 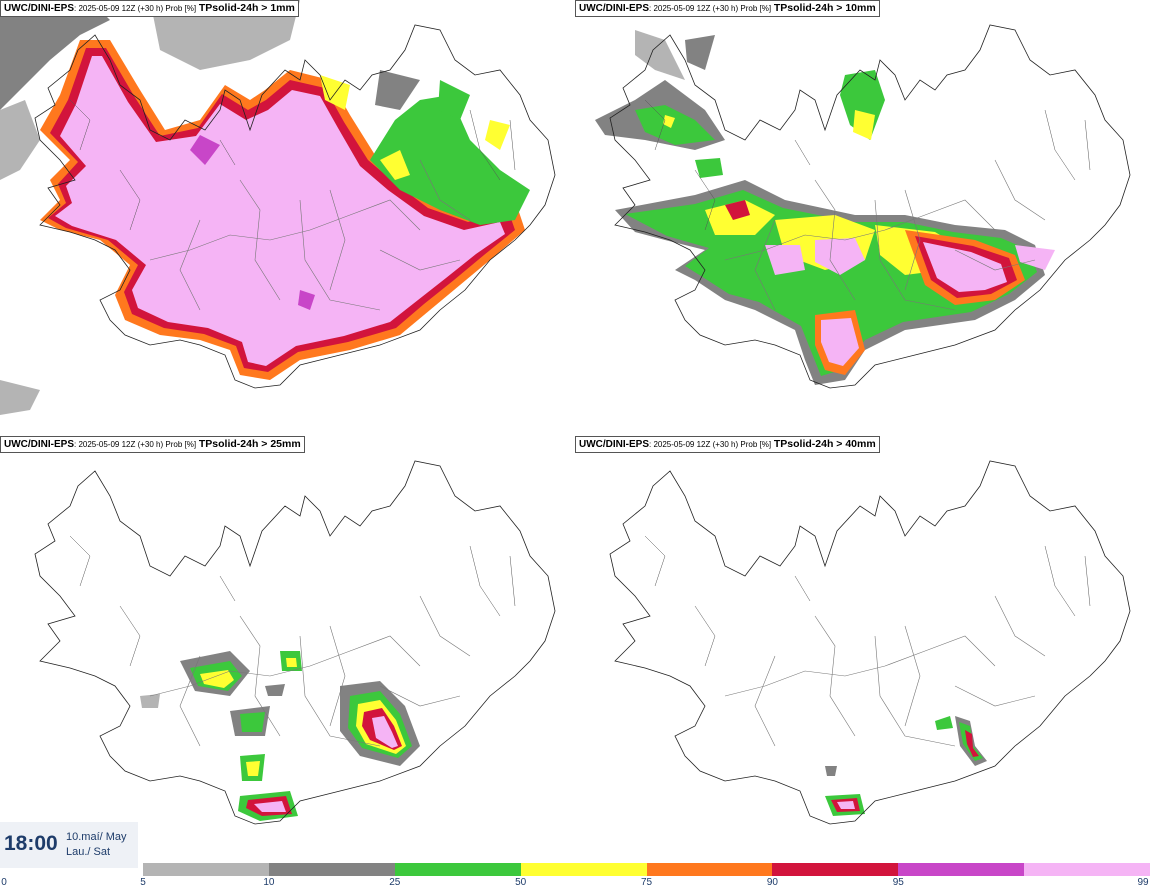 I want to click on legend-tick-label: 95, so click(x=898, y=882).